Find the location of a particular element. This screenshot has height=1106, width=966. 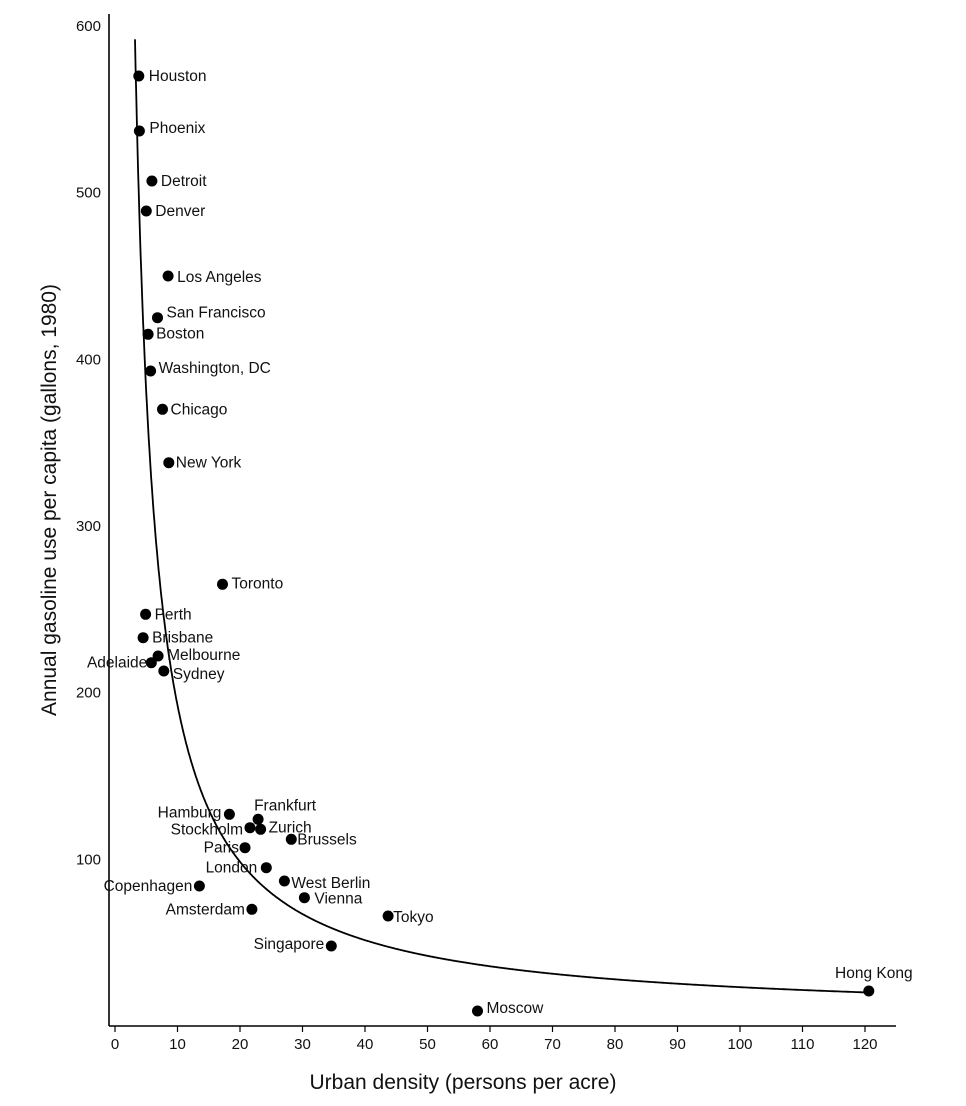

data-point-singapore is located at coordinates (331, 946).